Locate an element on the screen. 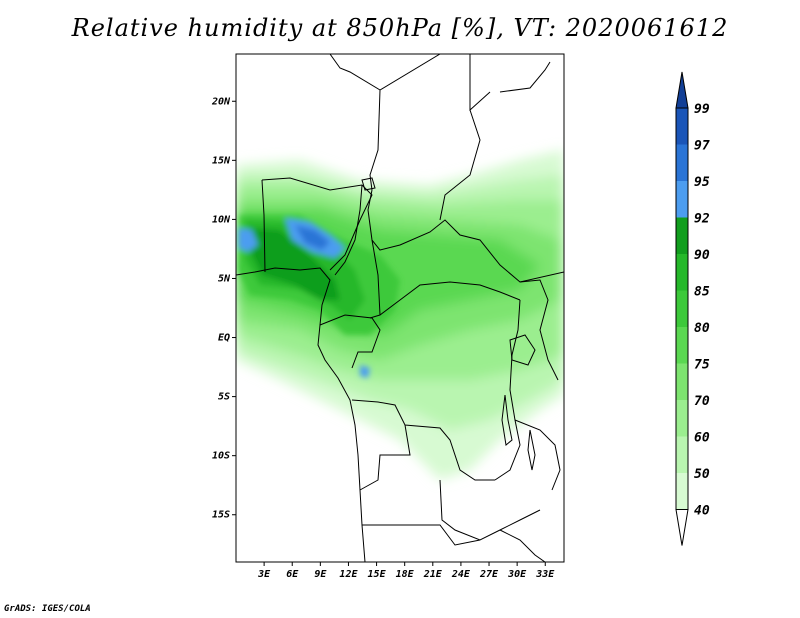 The height and width of the screenshot is (618, 800). border-cameroon-car is located at coordinates (375, 279).